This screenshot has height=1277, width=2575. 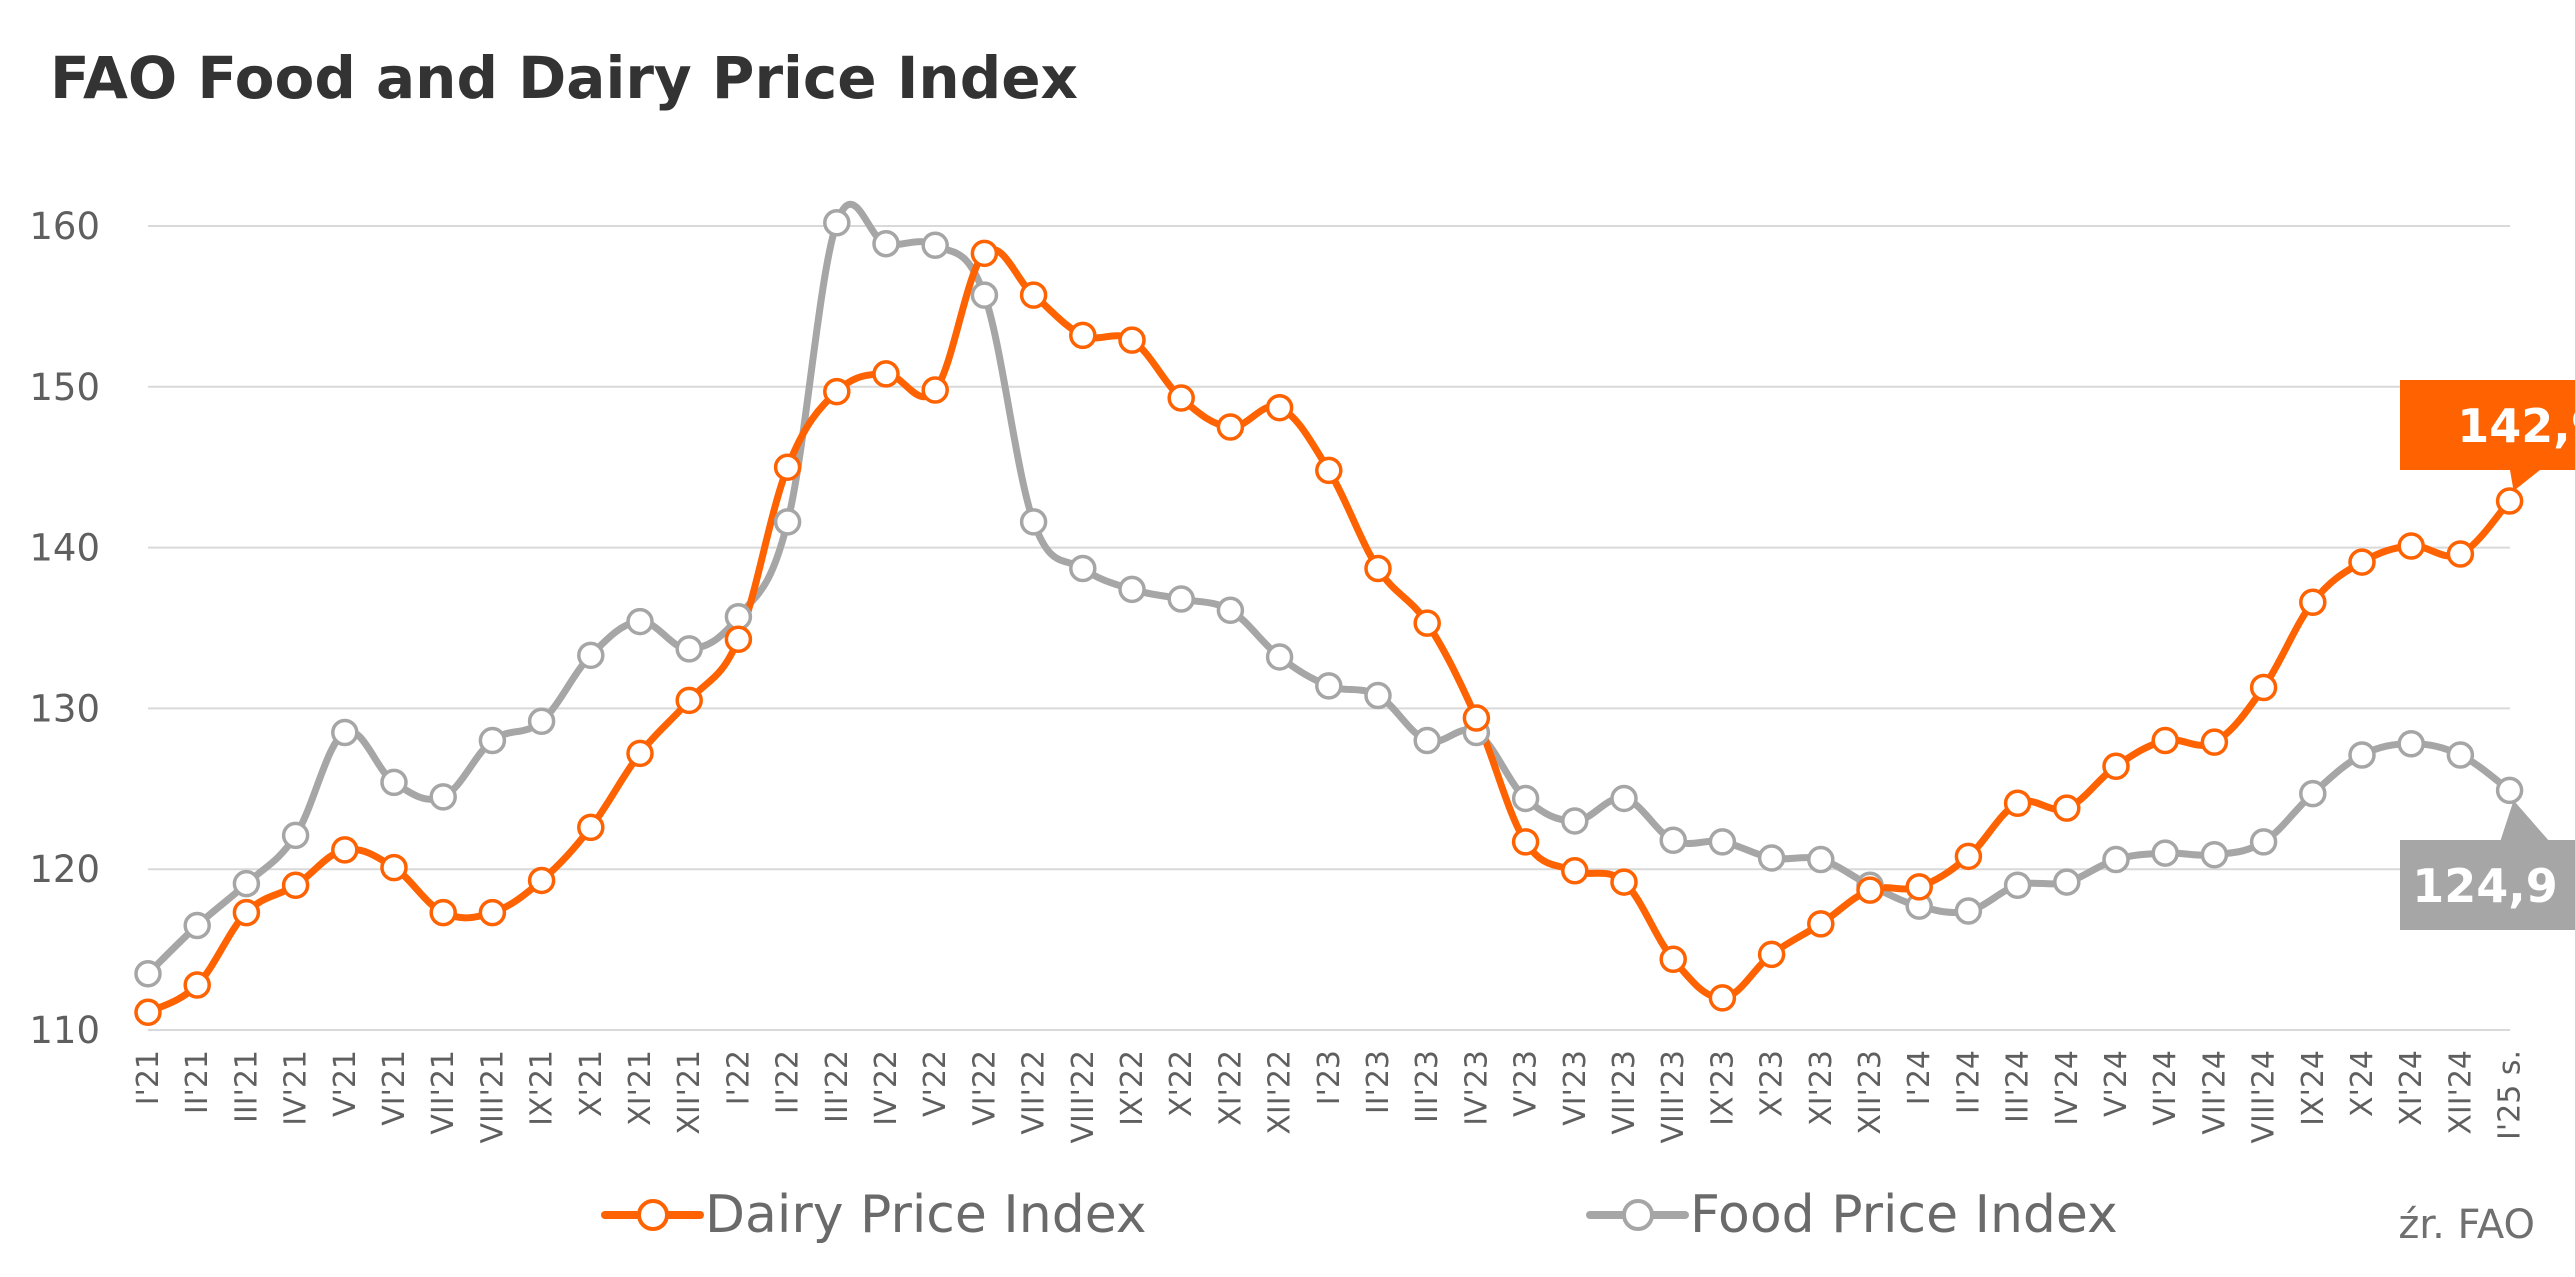 What do you see at coordinates (1476, 1088) in the screenshot?
I see `x-tick-label: IV'23` at bounding box center [1476, 1088].